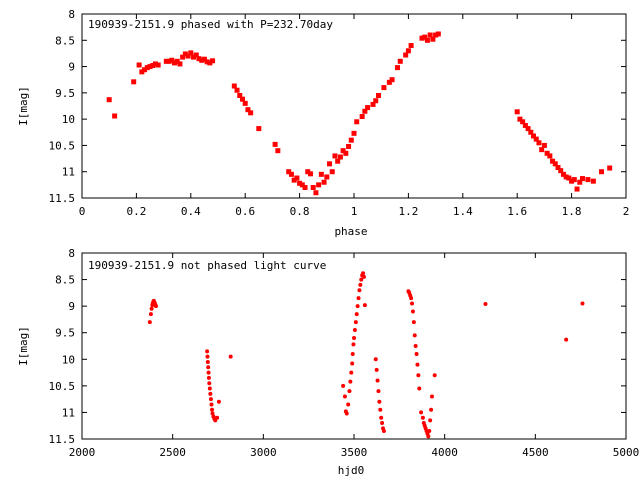  Describe the element at coordinates (517, 211) in the screenshot. I see `phased-x-tick-label: 1.6` at that location.